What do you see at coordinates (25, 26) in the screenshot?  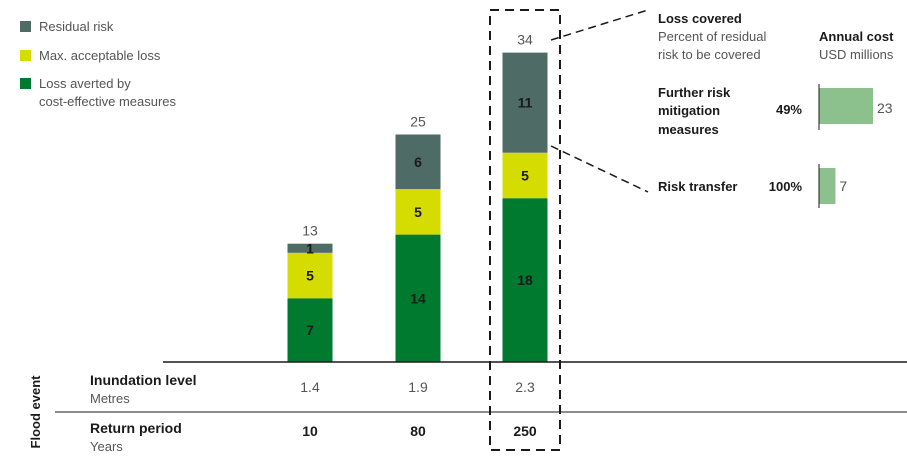 I see `legend-swatch-residual` at bounding box center [25, 26].